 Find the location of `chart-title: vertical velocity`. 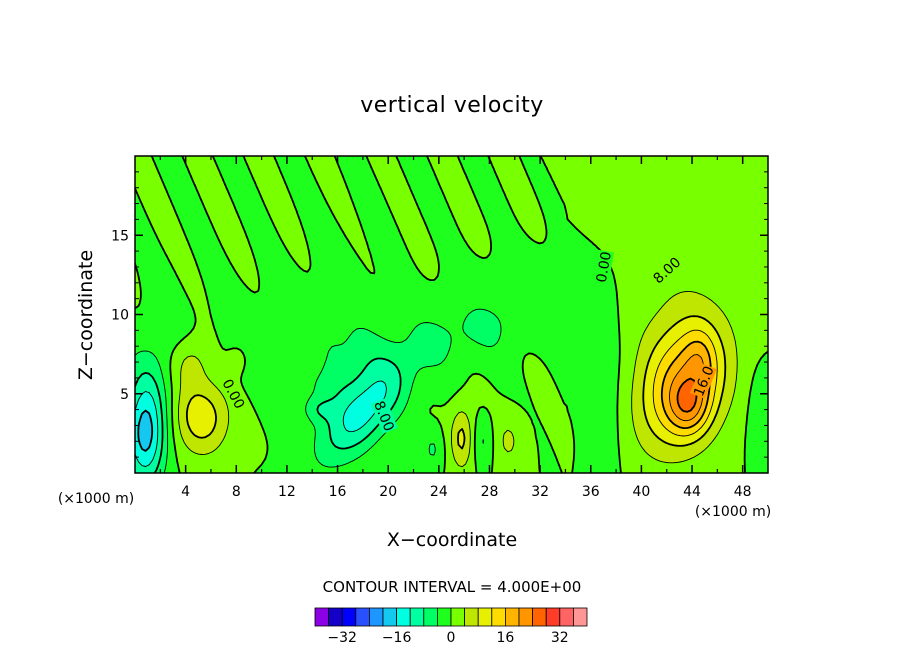

chart-title: vertical velocity is located at coordinates (452, 105).